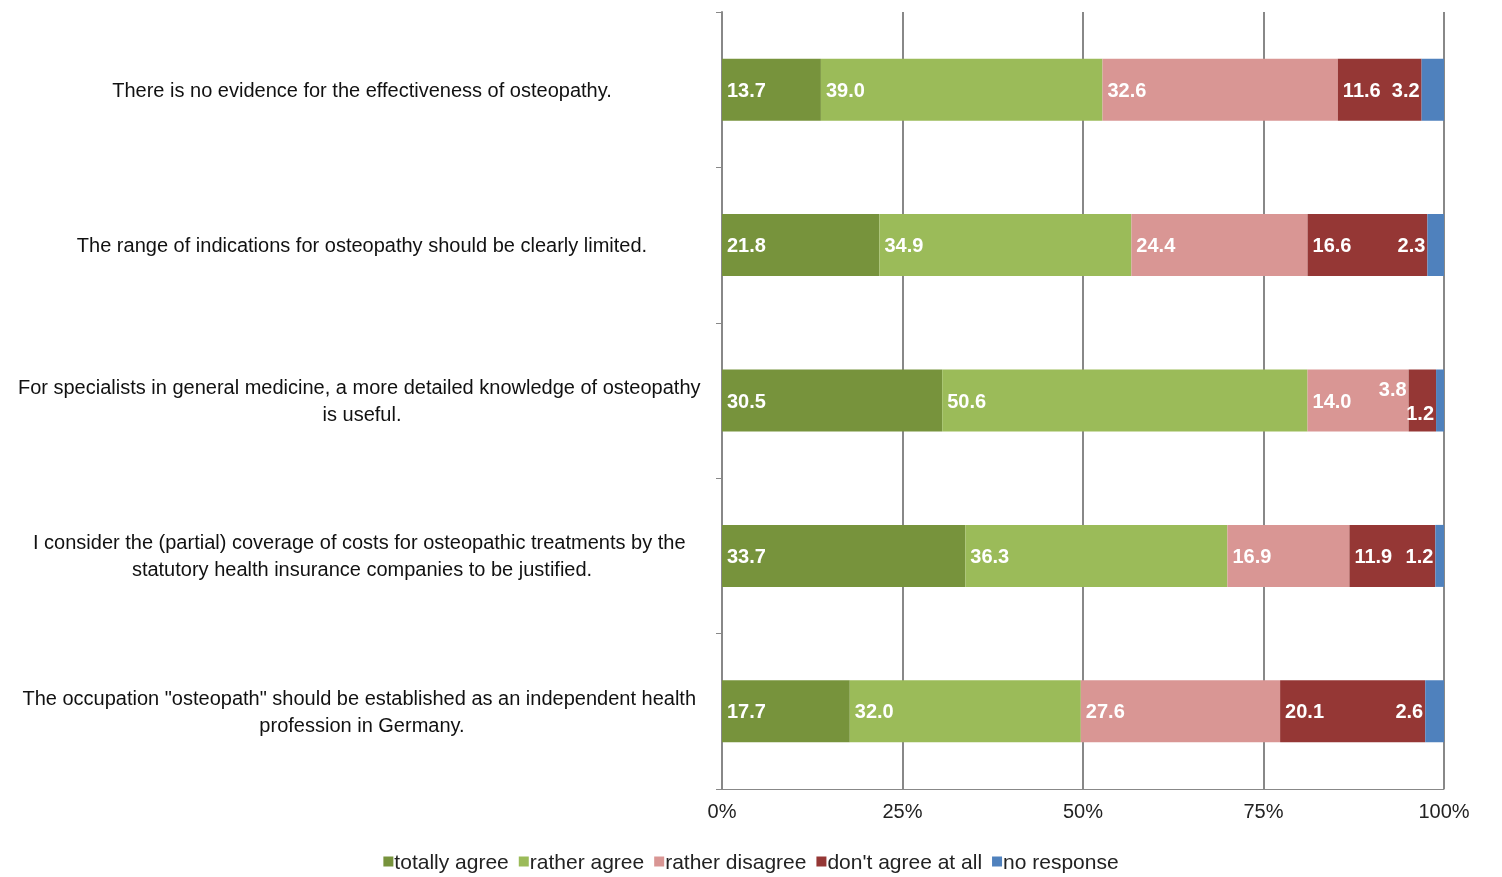 This screenshot has width=1502, height=877. Describe the element at coordinates (1373, 555) in the screenshot. I see `data-label: 11.9` at that location.